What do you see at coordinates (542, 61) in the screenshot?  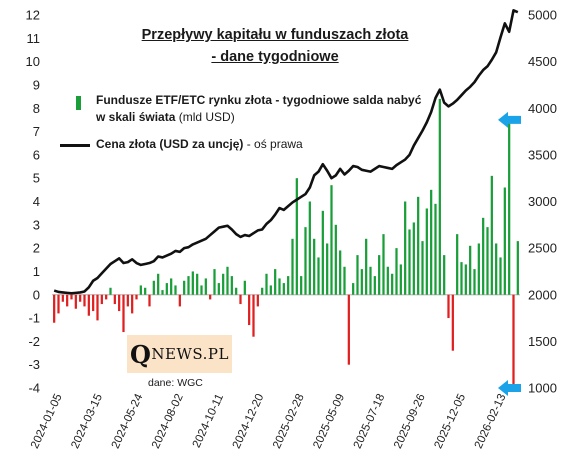 I see `right-tick-4500: 4500` at bounding box center [542, 61].